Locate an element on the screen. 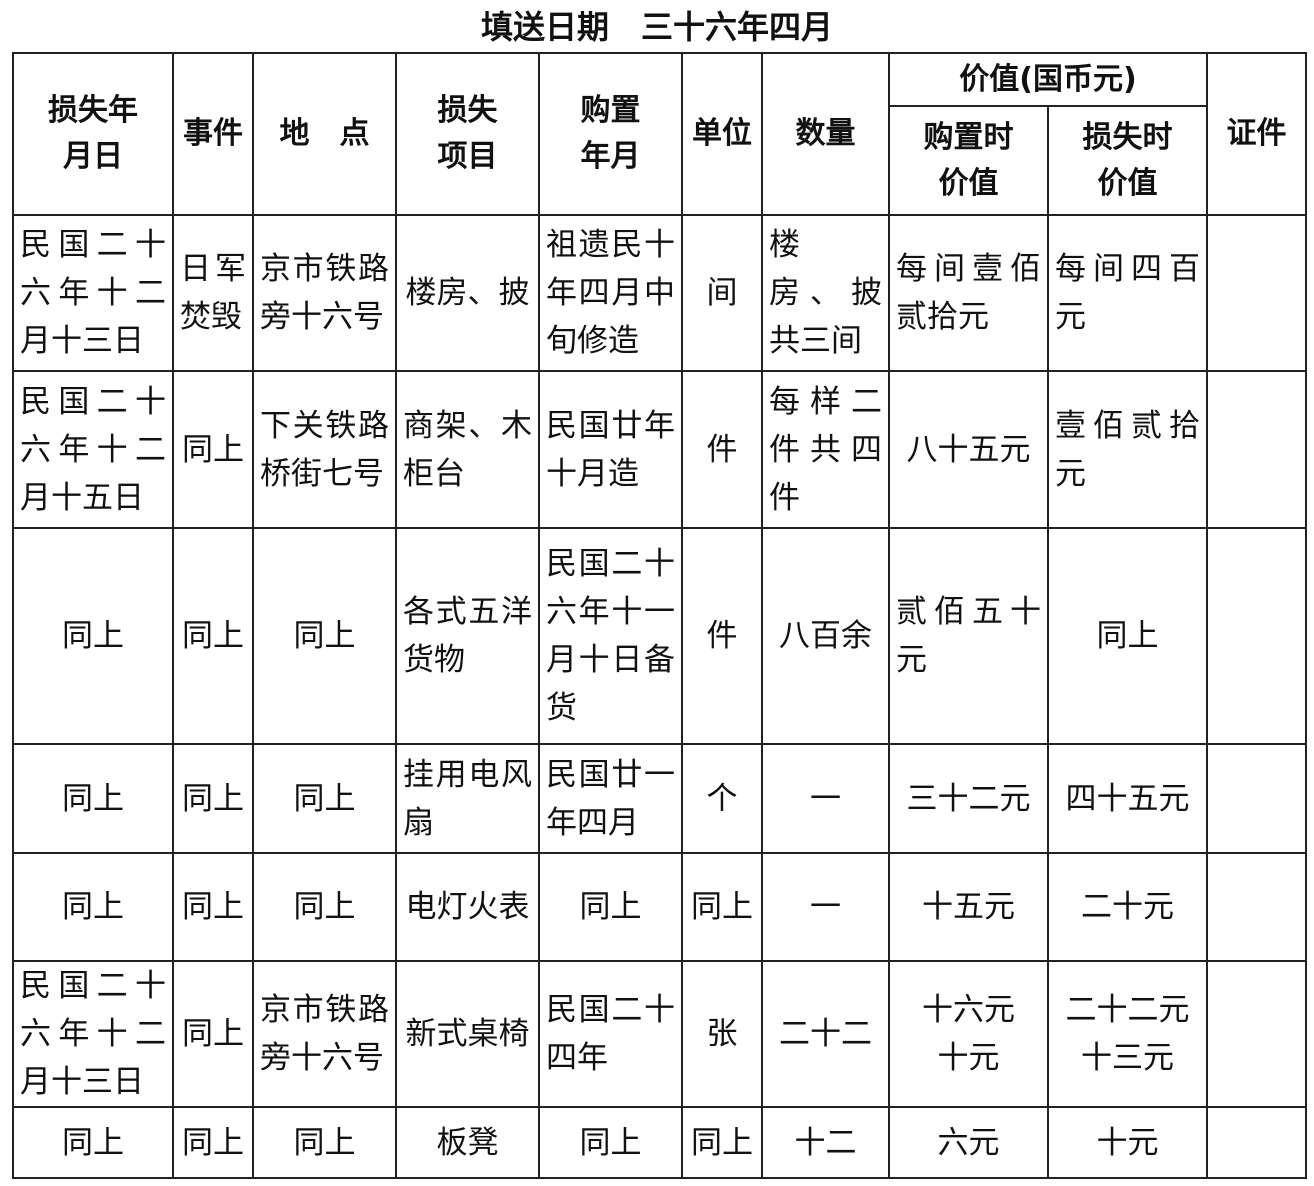  cell-item: 各式五洋货物 is located at coordinates (467, 636).